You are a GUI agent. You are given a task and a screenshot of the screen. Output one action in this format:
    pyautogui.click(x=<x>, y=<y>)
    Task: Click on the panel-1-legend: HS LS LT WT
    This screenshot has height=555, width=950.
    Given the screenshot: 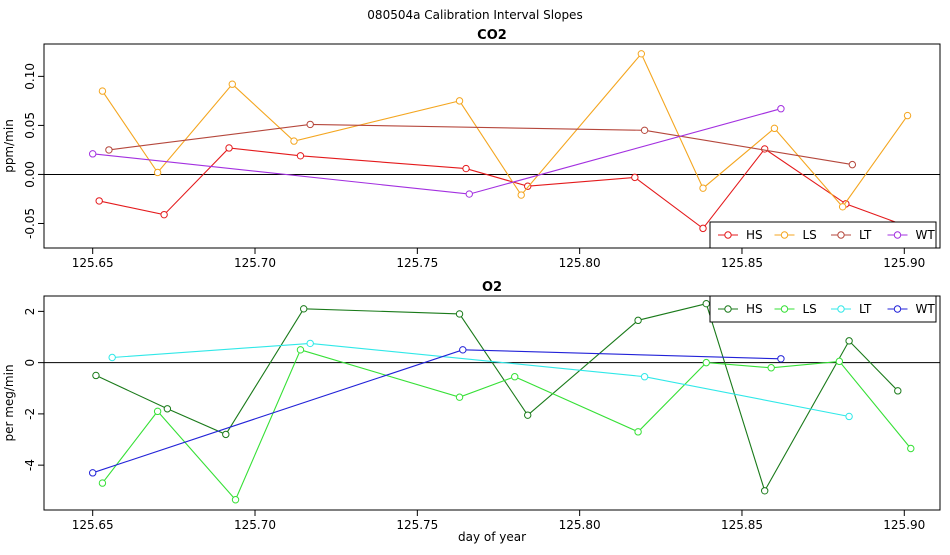 What is the action you would take?
    pyautogui.click(x=823, y=235)
    